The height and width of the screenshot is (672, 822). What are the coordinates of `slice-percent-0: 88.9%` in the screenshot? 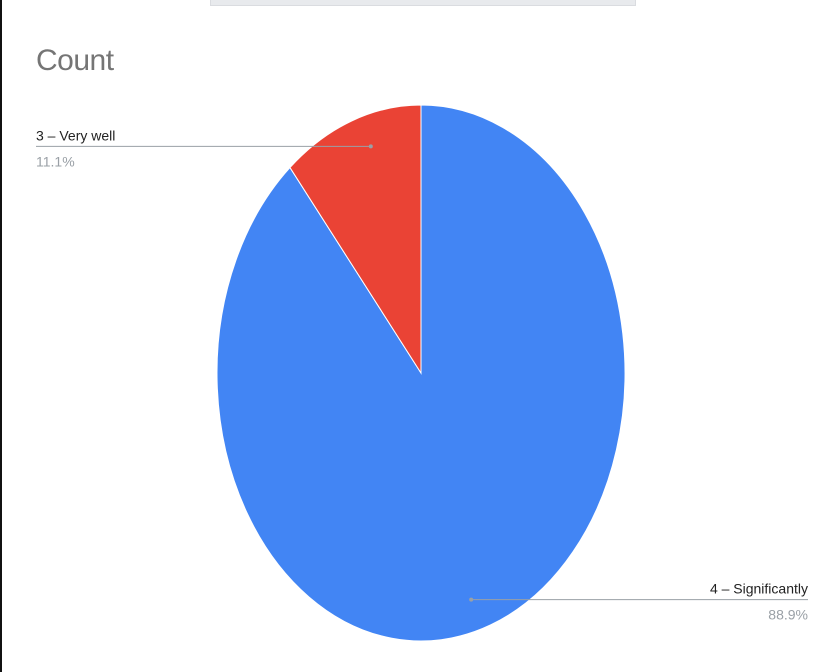 It's located at (788, 615).